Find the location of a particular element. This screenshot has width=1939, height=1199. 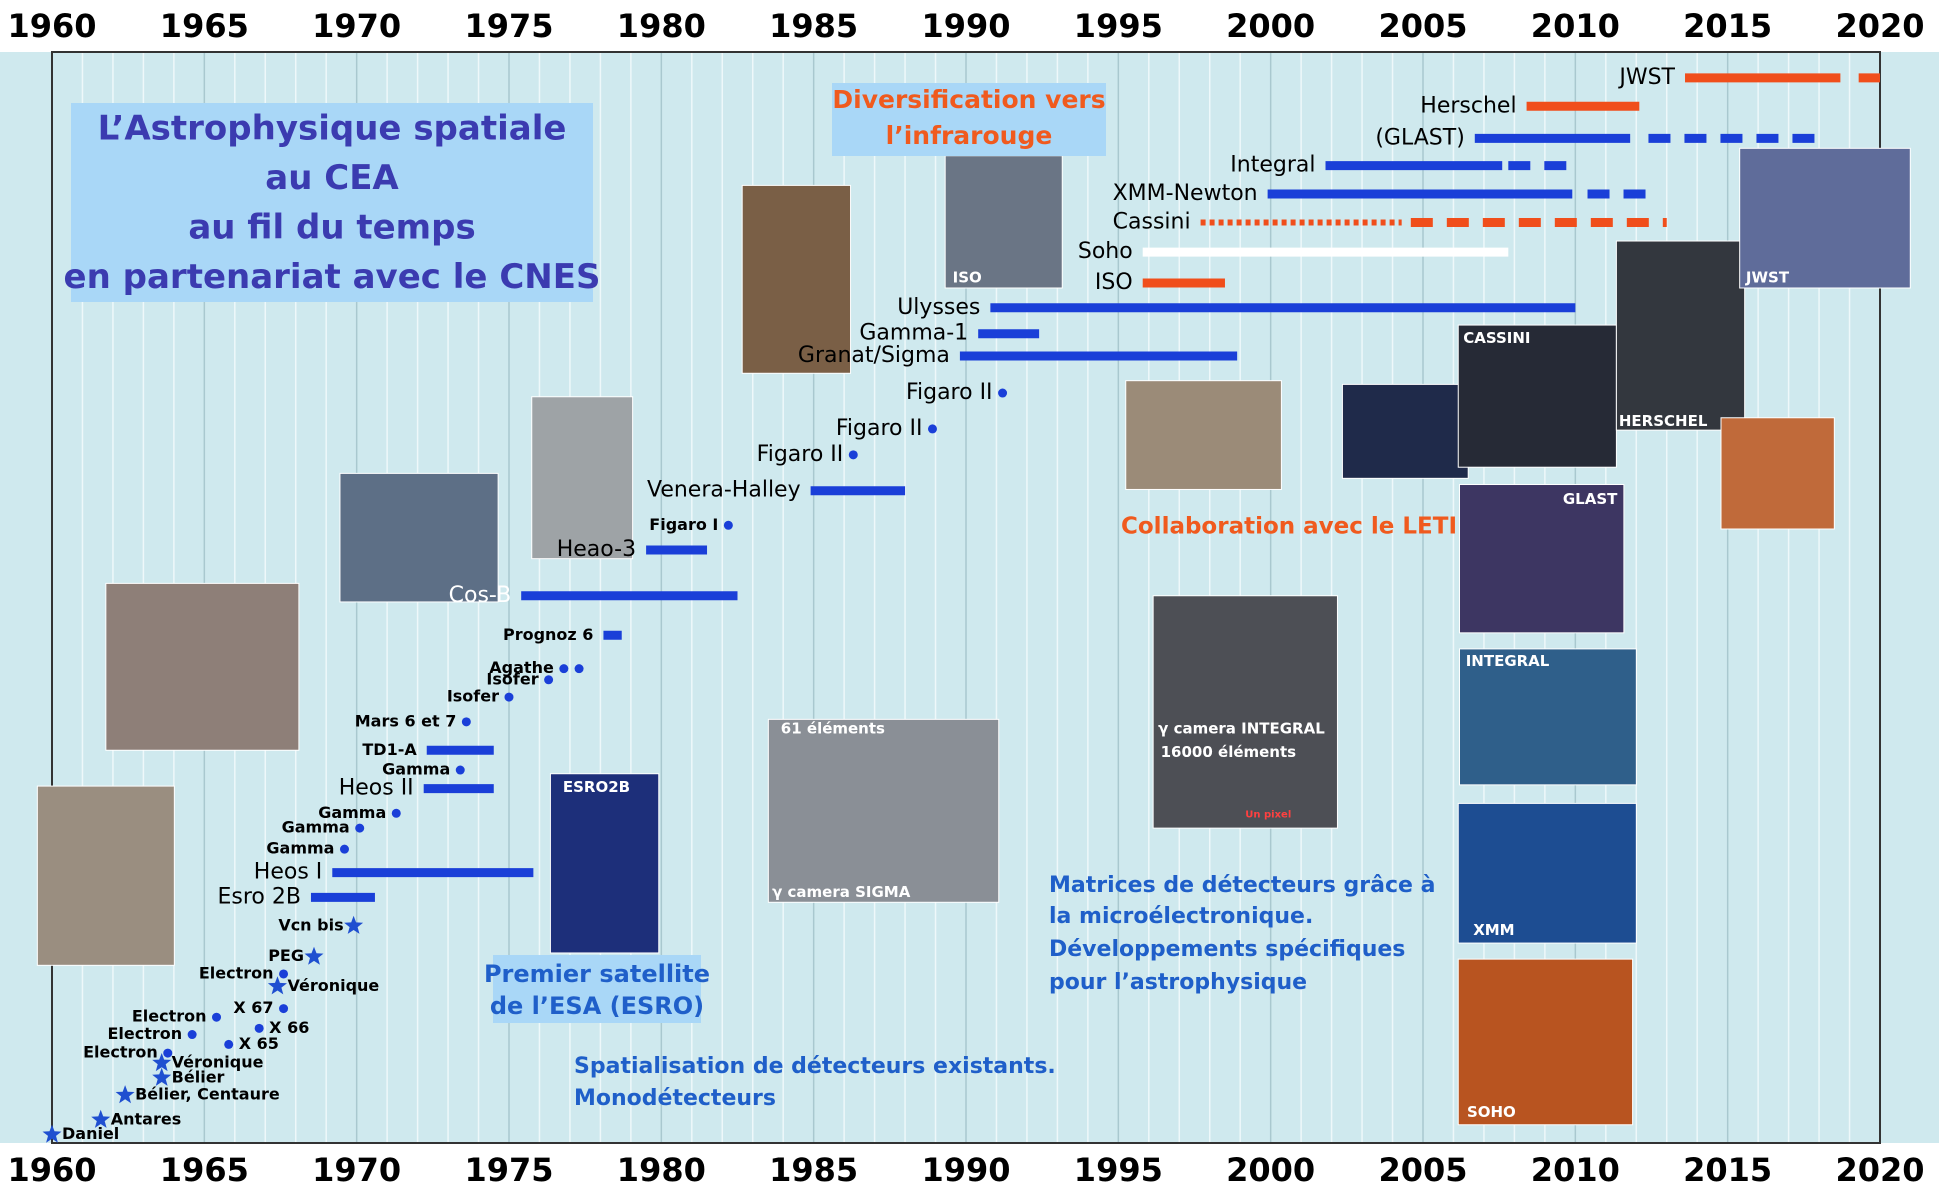

bottom-year-label: 2010 is located at coordinates (1575, 1170).